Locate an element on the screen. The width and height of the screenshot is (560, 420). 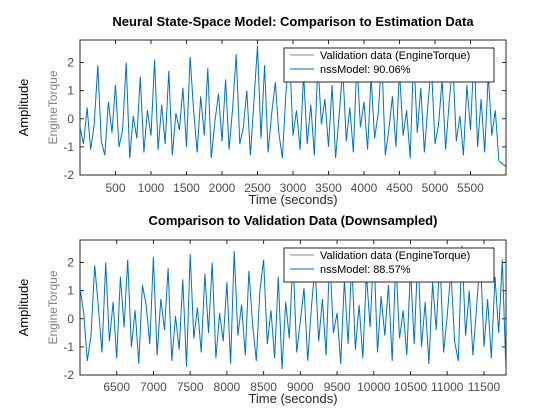
x-tick-label: 9000 is located at coordinates (300, 387).